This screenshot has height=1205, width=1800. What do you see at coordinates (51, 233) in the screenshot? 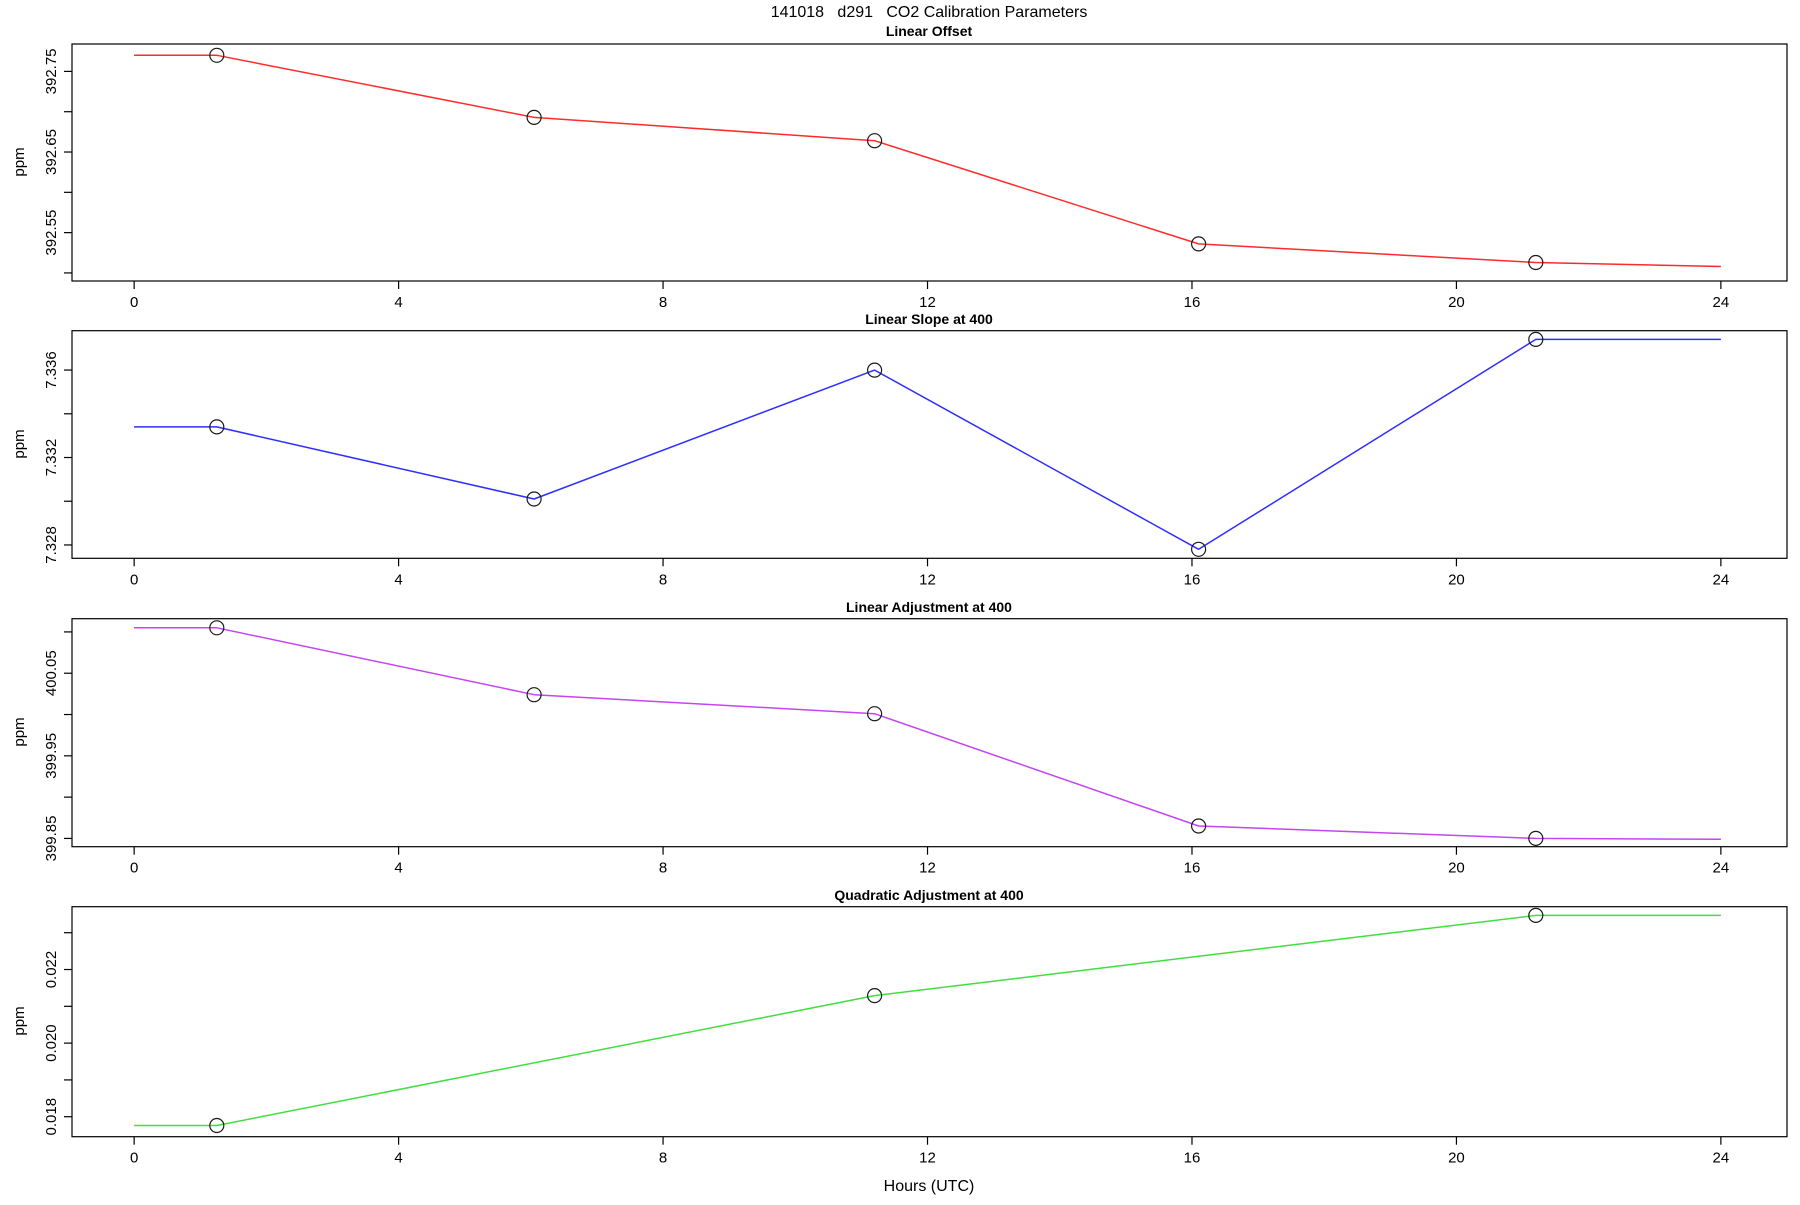
I see `y-tick-label: 392.55` at bounding box center [51, 233].